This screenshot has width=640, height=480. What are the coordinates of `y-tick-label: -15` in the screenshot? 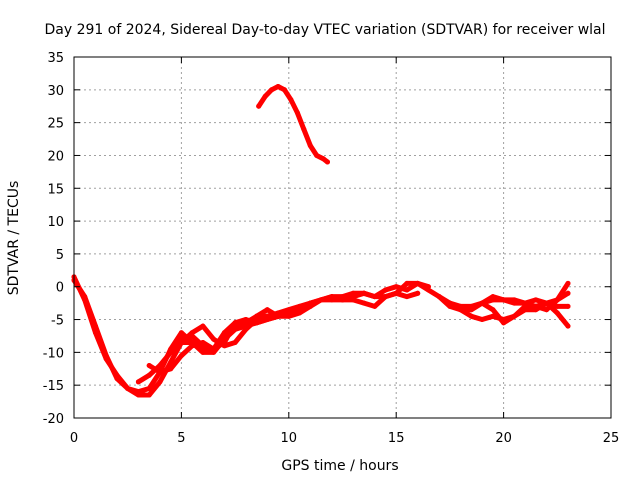 It's located at (53, 386).